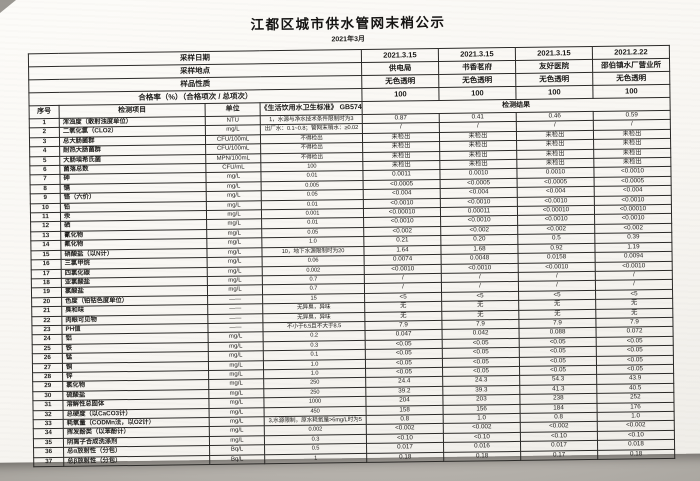 This screenshot has height=481, width=700. What do you see at coordinates (47, 367) in the screenshot?
I see `row-number: 27` at bounding box center [47, 367].